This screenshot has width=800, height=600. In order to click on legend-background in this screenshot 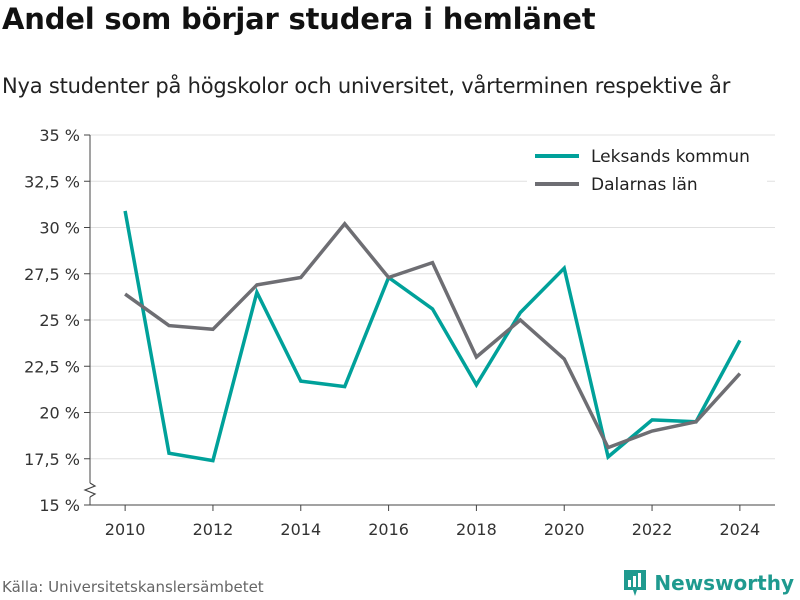, I will do `click(647, 170)`.